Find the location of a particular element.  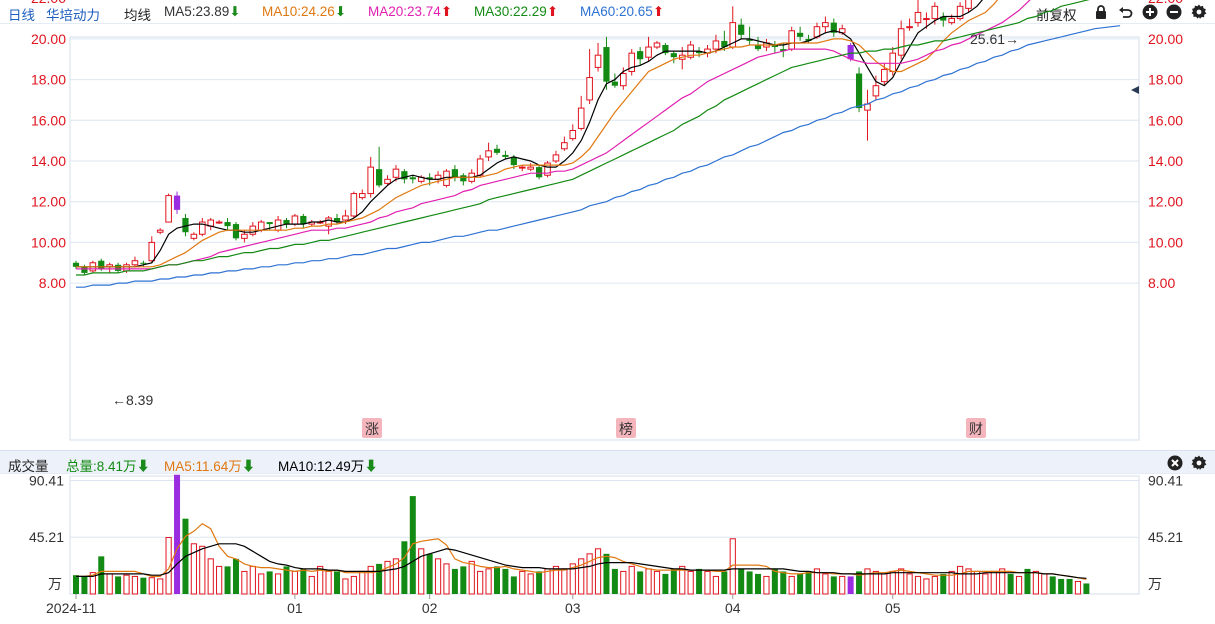

x-tick-label: 05 is located at coordinates (893, 608).